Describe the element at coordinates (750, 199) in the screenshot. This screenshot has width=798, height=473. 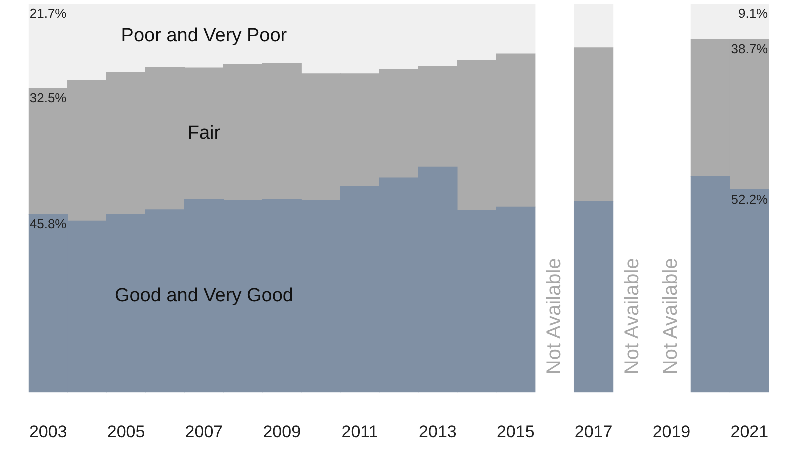
I see `data-label: 52.2%` at that location.